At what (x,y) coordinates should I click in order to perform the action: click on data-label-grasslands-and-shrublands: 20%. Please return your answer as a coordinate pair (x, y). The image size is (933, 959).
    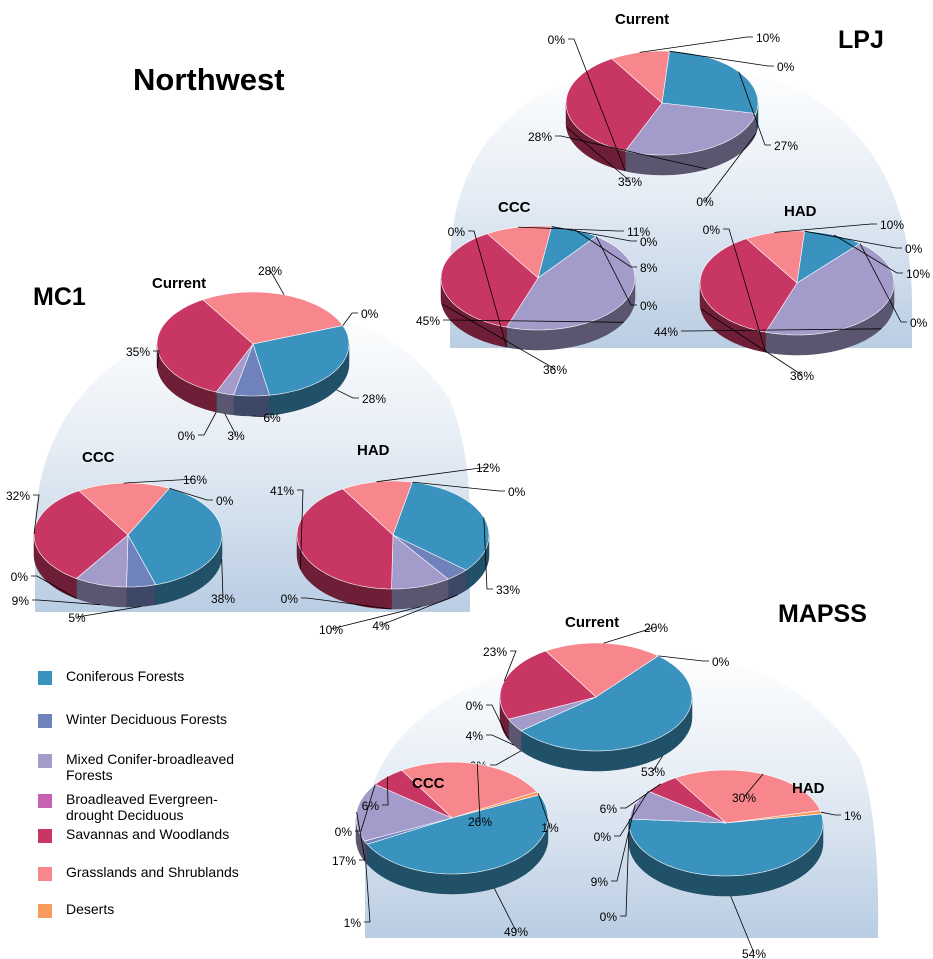
    Looking at the image, I should click on (656, 628).